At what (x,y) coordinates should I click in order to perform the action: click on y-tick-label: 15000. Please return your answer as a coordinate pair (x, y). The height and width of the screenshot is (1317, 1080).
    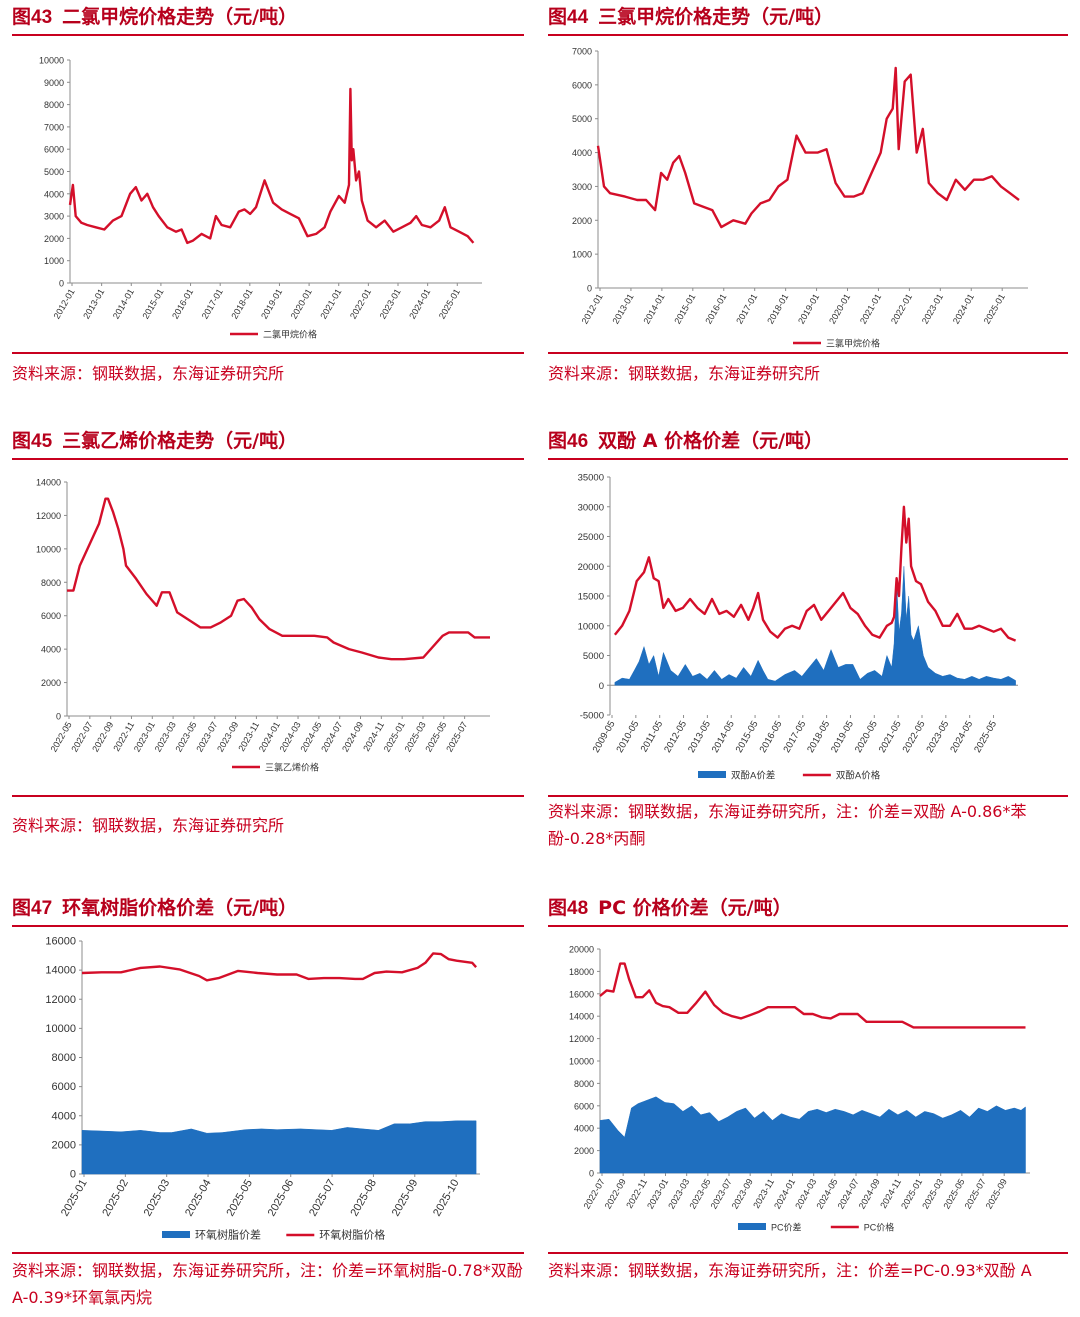
    Looking at the image, I should click on (591, 597).